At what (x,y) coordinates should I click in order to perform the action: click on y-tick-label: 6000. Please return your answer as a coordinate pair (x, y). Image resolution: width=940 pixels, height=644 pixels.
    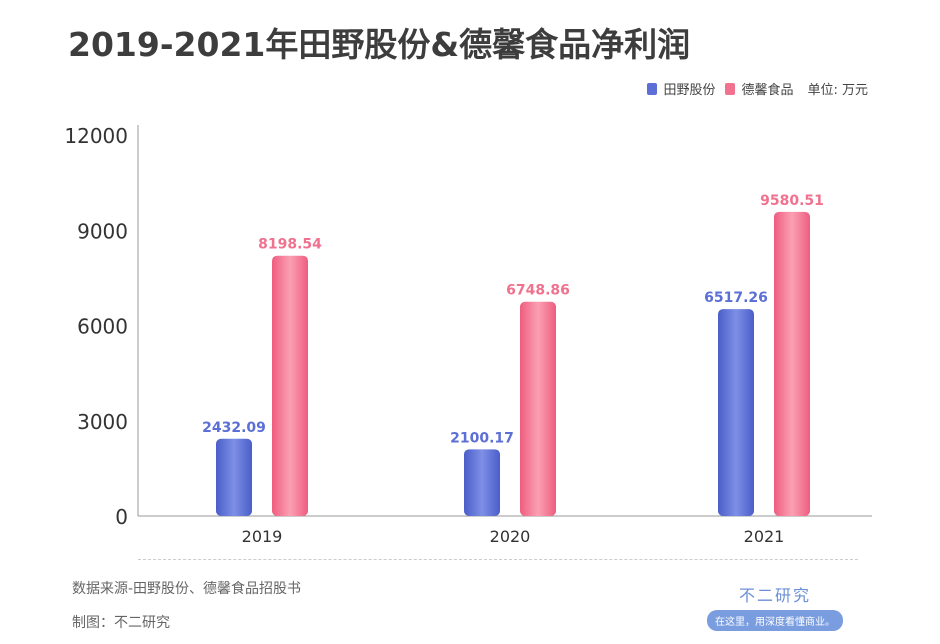
    Looking at the image, I should click on (102, 327).